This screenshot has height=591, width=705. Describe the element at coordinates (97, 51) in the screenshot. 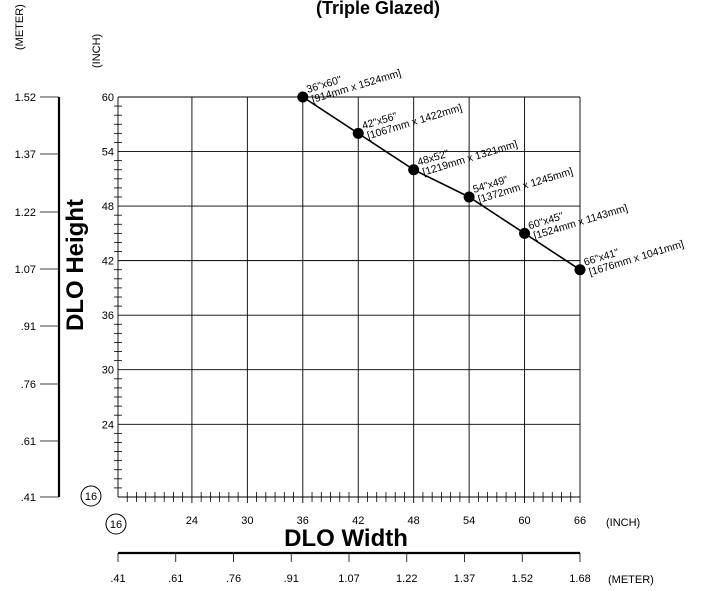

I see `y-inch-unit-label: (INCH)` at that location.